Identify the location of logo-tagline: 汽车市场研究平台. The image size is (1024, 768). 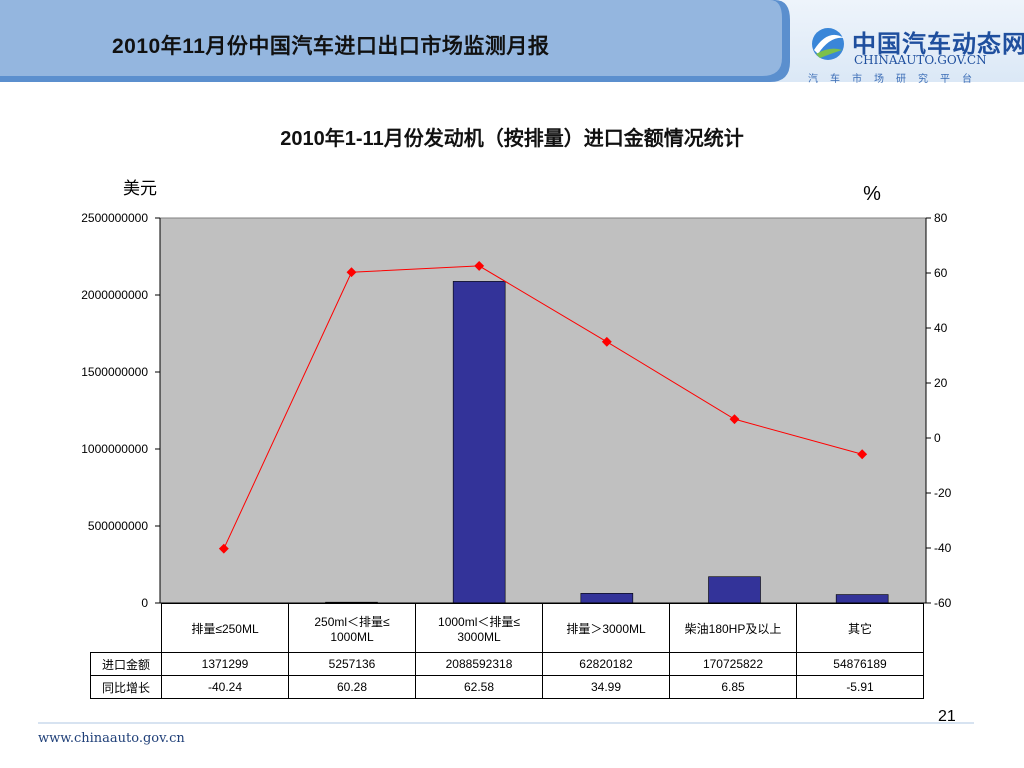
(896, 79).